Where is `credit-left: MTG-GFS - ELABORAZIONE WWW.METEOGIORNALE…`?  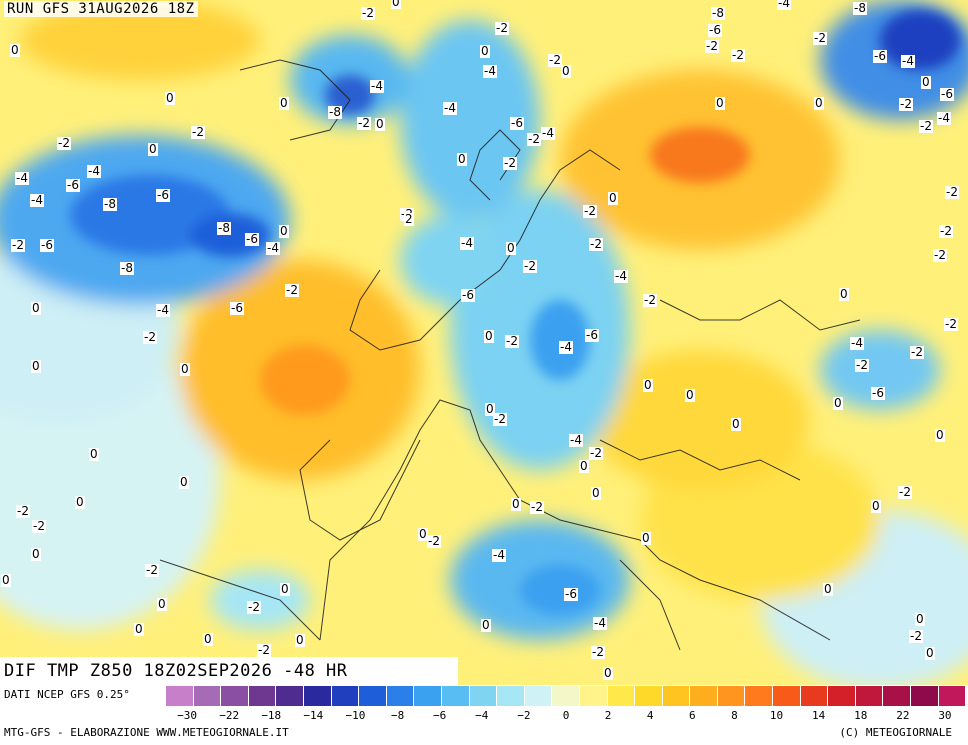 credit-left: MTG-GFS - ELABORAZIONE WWW.METEOGIORNALE… is located at coordinates (146, 732).